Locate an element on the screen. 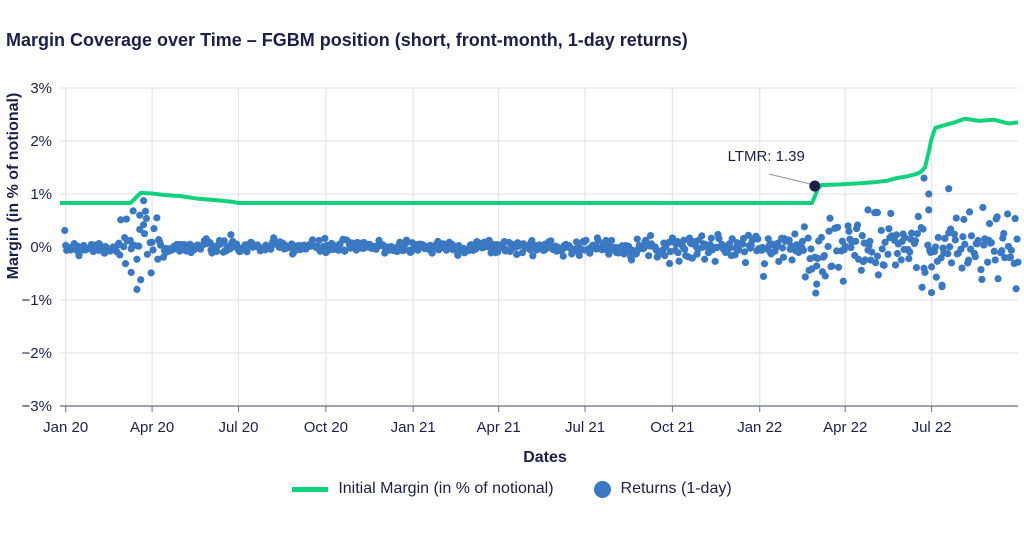 Image resolution: width=1024 pixels, height=536 pixels. y-tick-label: 2% is located at coordinates (41, 141).